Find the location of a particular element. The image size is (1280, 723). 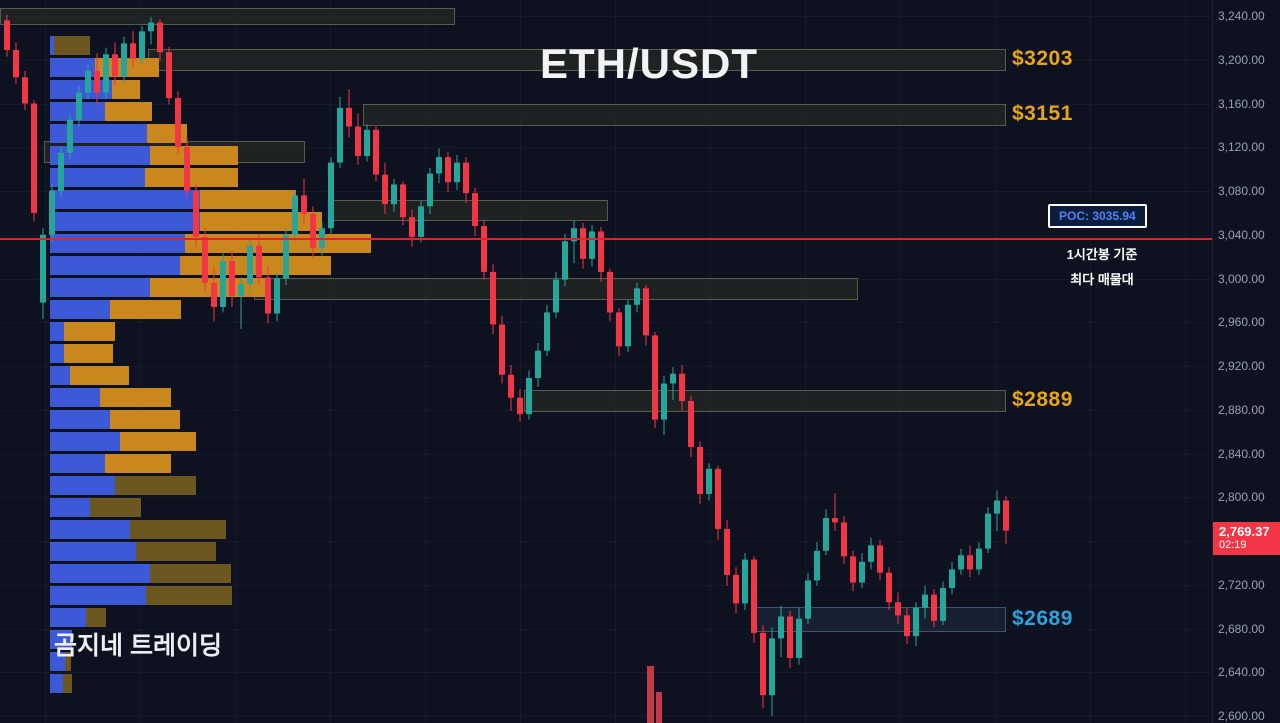

annotation-line1: 1시간봉 기준 is located at coordinates (1102, 254).